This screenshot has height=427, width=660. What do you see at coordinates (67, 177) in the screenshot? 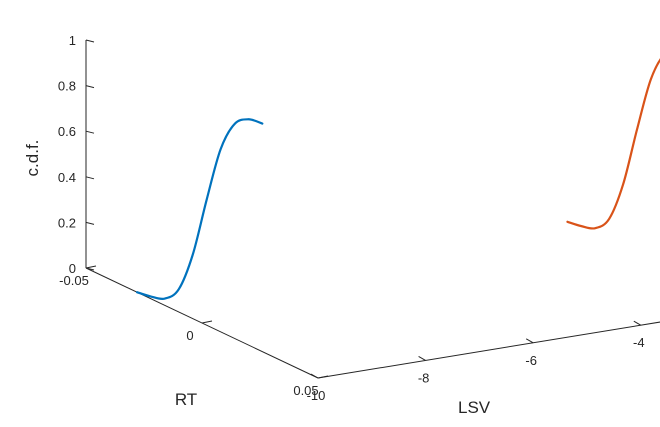
I see `z-tick-label: 0.4` at bounding box center [67, 177].